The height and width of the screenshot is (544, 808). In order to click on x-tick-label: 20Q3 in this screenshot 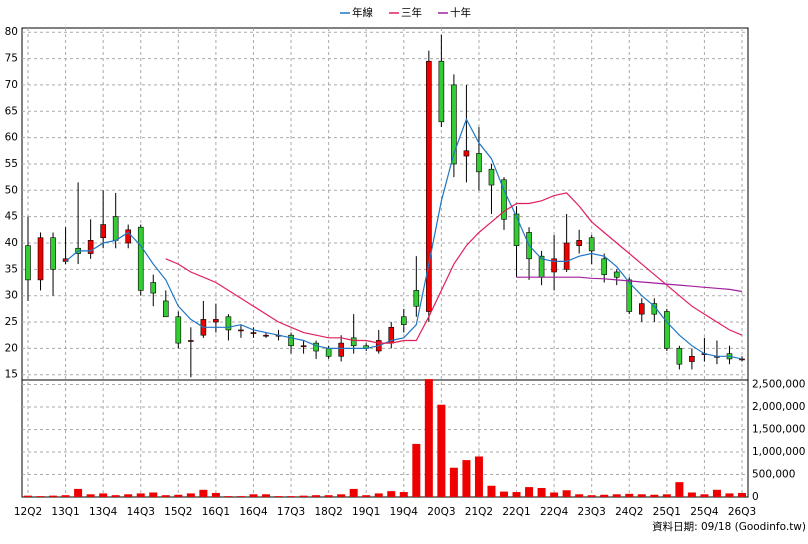, I will do `click(441, 512)`.